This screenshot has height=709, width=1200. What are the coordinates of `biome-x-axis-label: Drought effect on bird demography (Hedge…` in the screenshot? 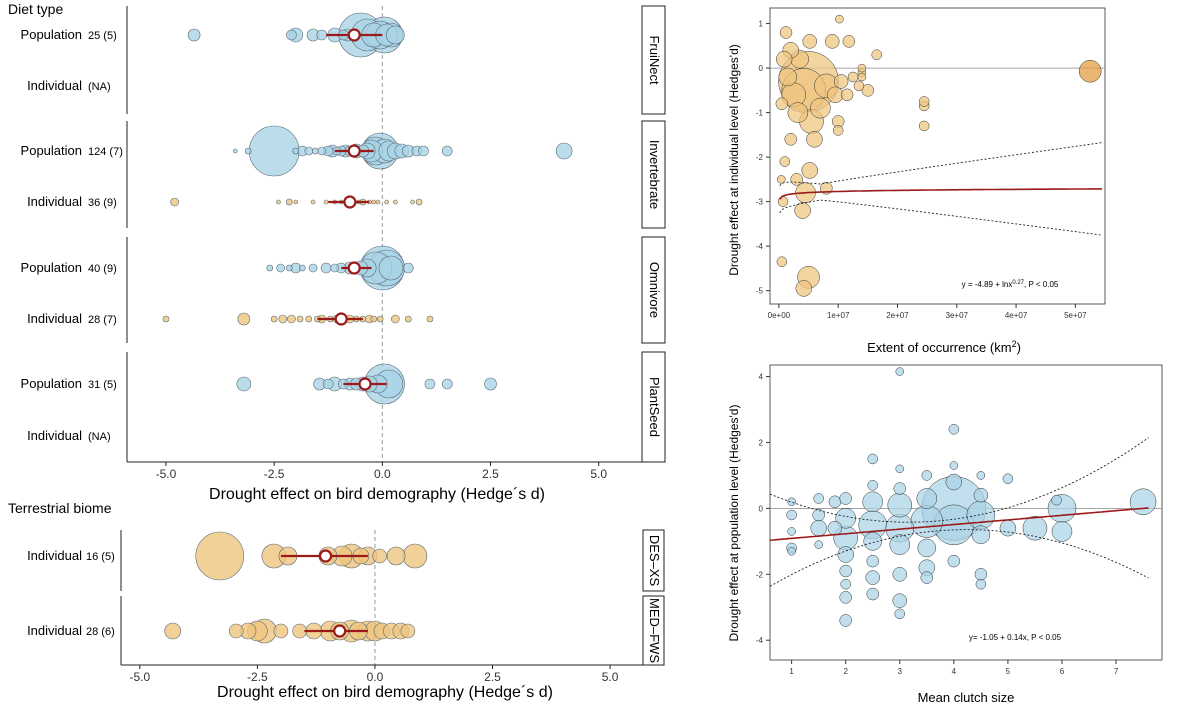 It's located at (385, 692).